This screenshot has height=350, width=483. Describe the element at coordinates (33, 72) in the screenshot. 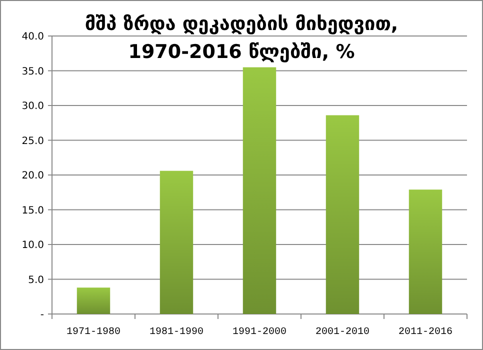

I see `y-tick-label: 35.0` at that location.